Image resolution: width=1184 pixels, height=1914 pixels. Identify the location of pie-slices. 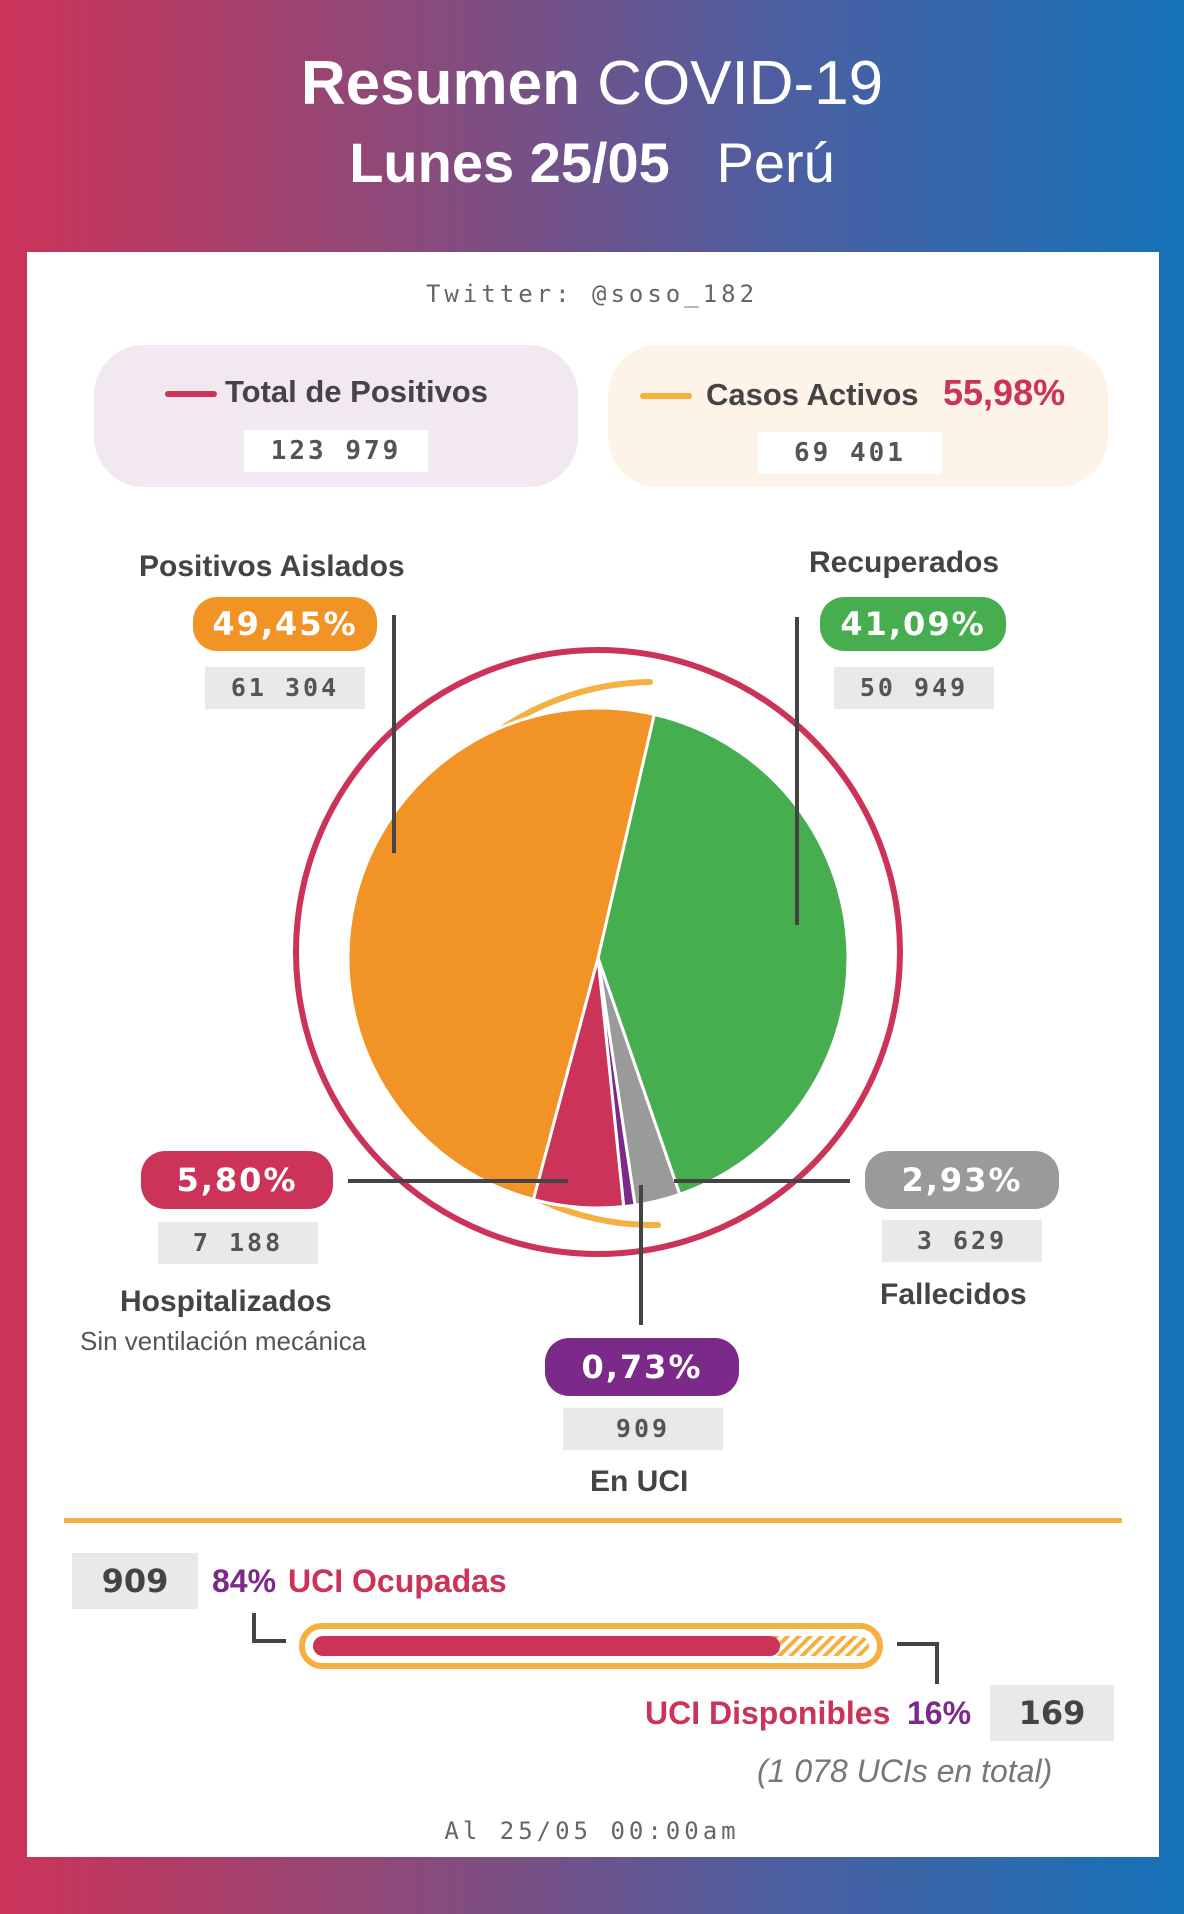
(598, 958).